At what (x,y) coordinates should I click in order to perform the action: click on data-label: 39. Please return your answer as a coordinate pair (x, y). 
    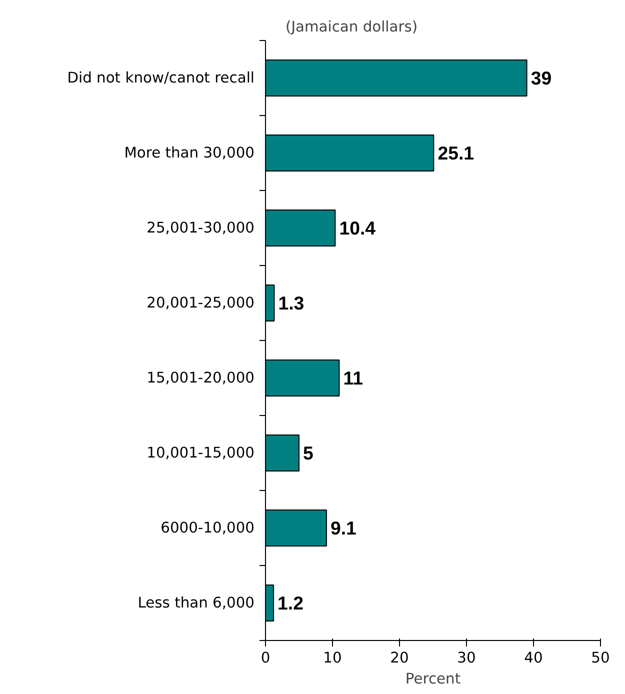
    Looking at the image, I should click on (541, 78).